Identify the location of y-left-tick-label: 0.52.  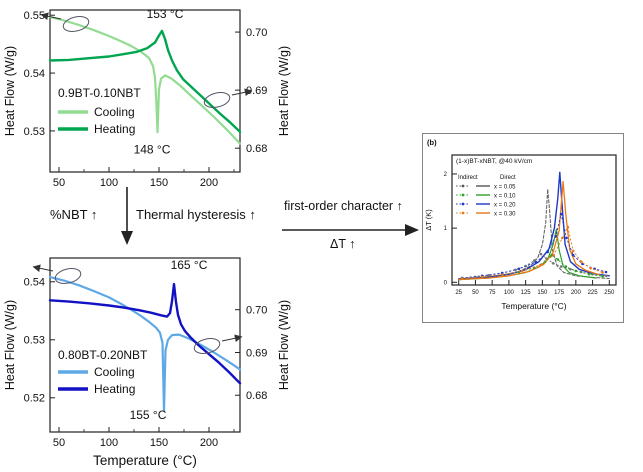
(34, 399).